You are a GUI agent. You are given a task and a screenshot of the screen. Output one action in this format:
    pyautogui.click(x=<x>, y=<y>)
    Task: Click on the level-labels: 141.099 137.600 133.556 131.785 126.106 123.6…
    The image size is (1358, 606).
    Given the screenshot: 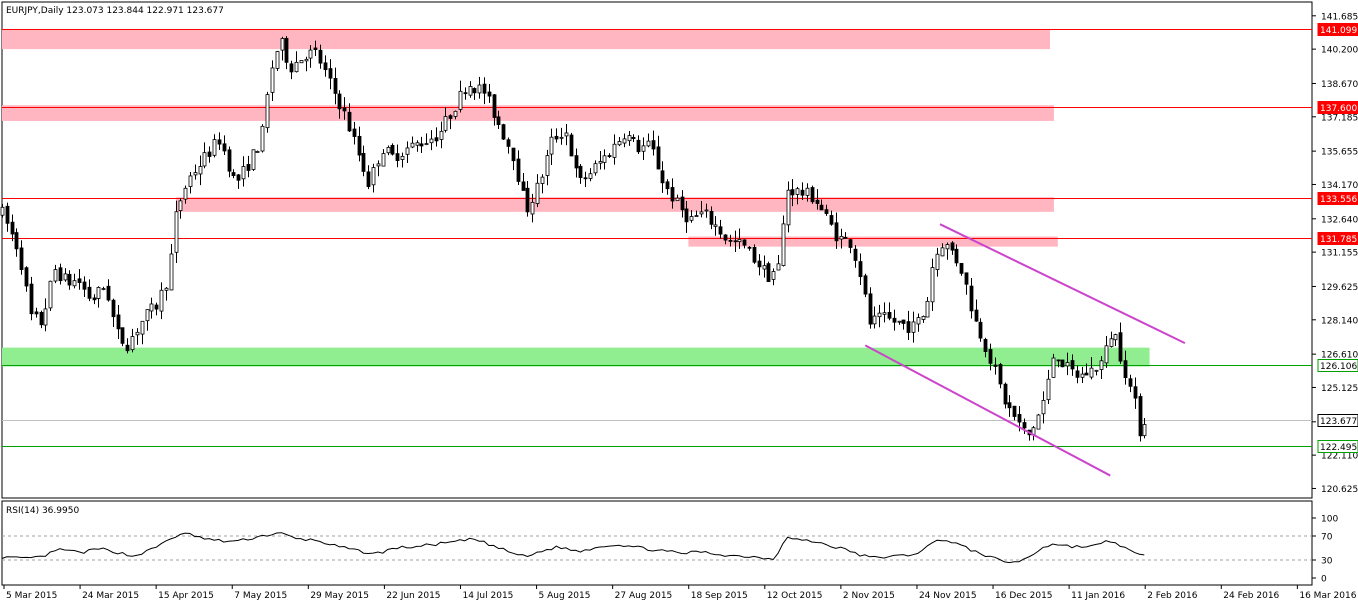 What is the action you would take?
    pyautogui.click(x=1337, y=238)
    